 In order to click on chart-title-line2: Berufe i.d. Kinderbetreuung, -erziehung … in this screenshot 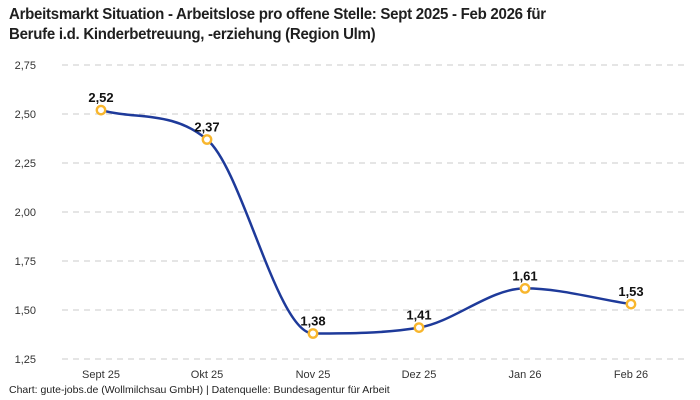, I will do `click(192, 34)`.